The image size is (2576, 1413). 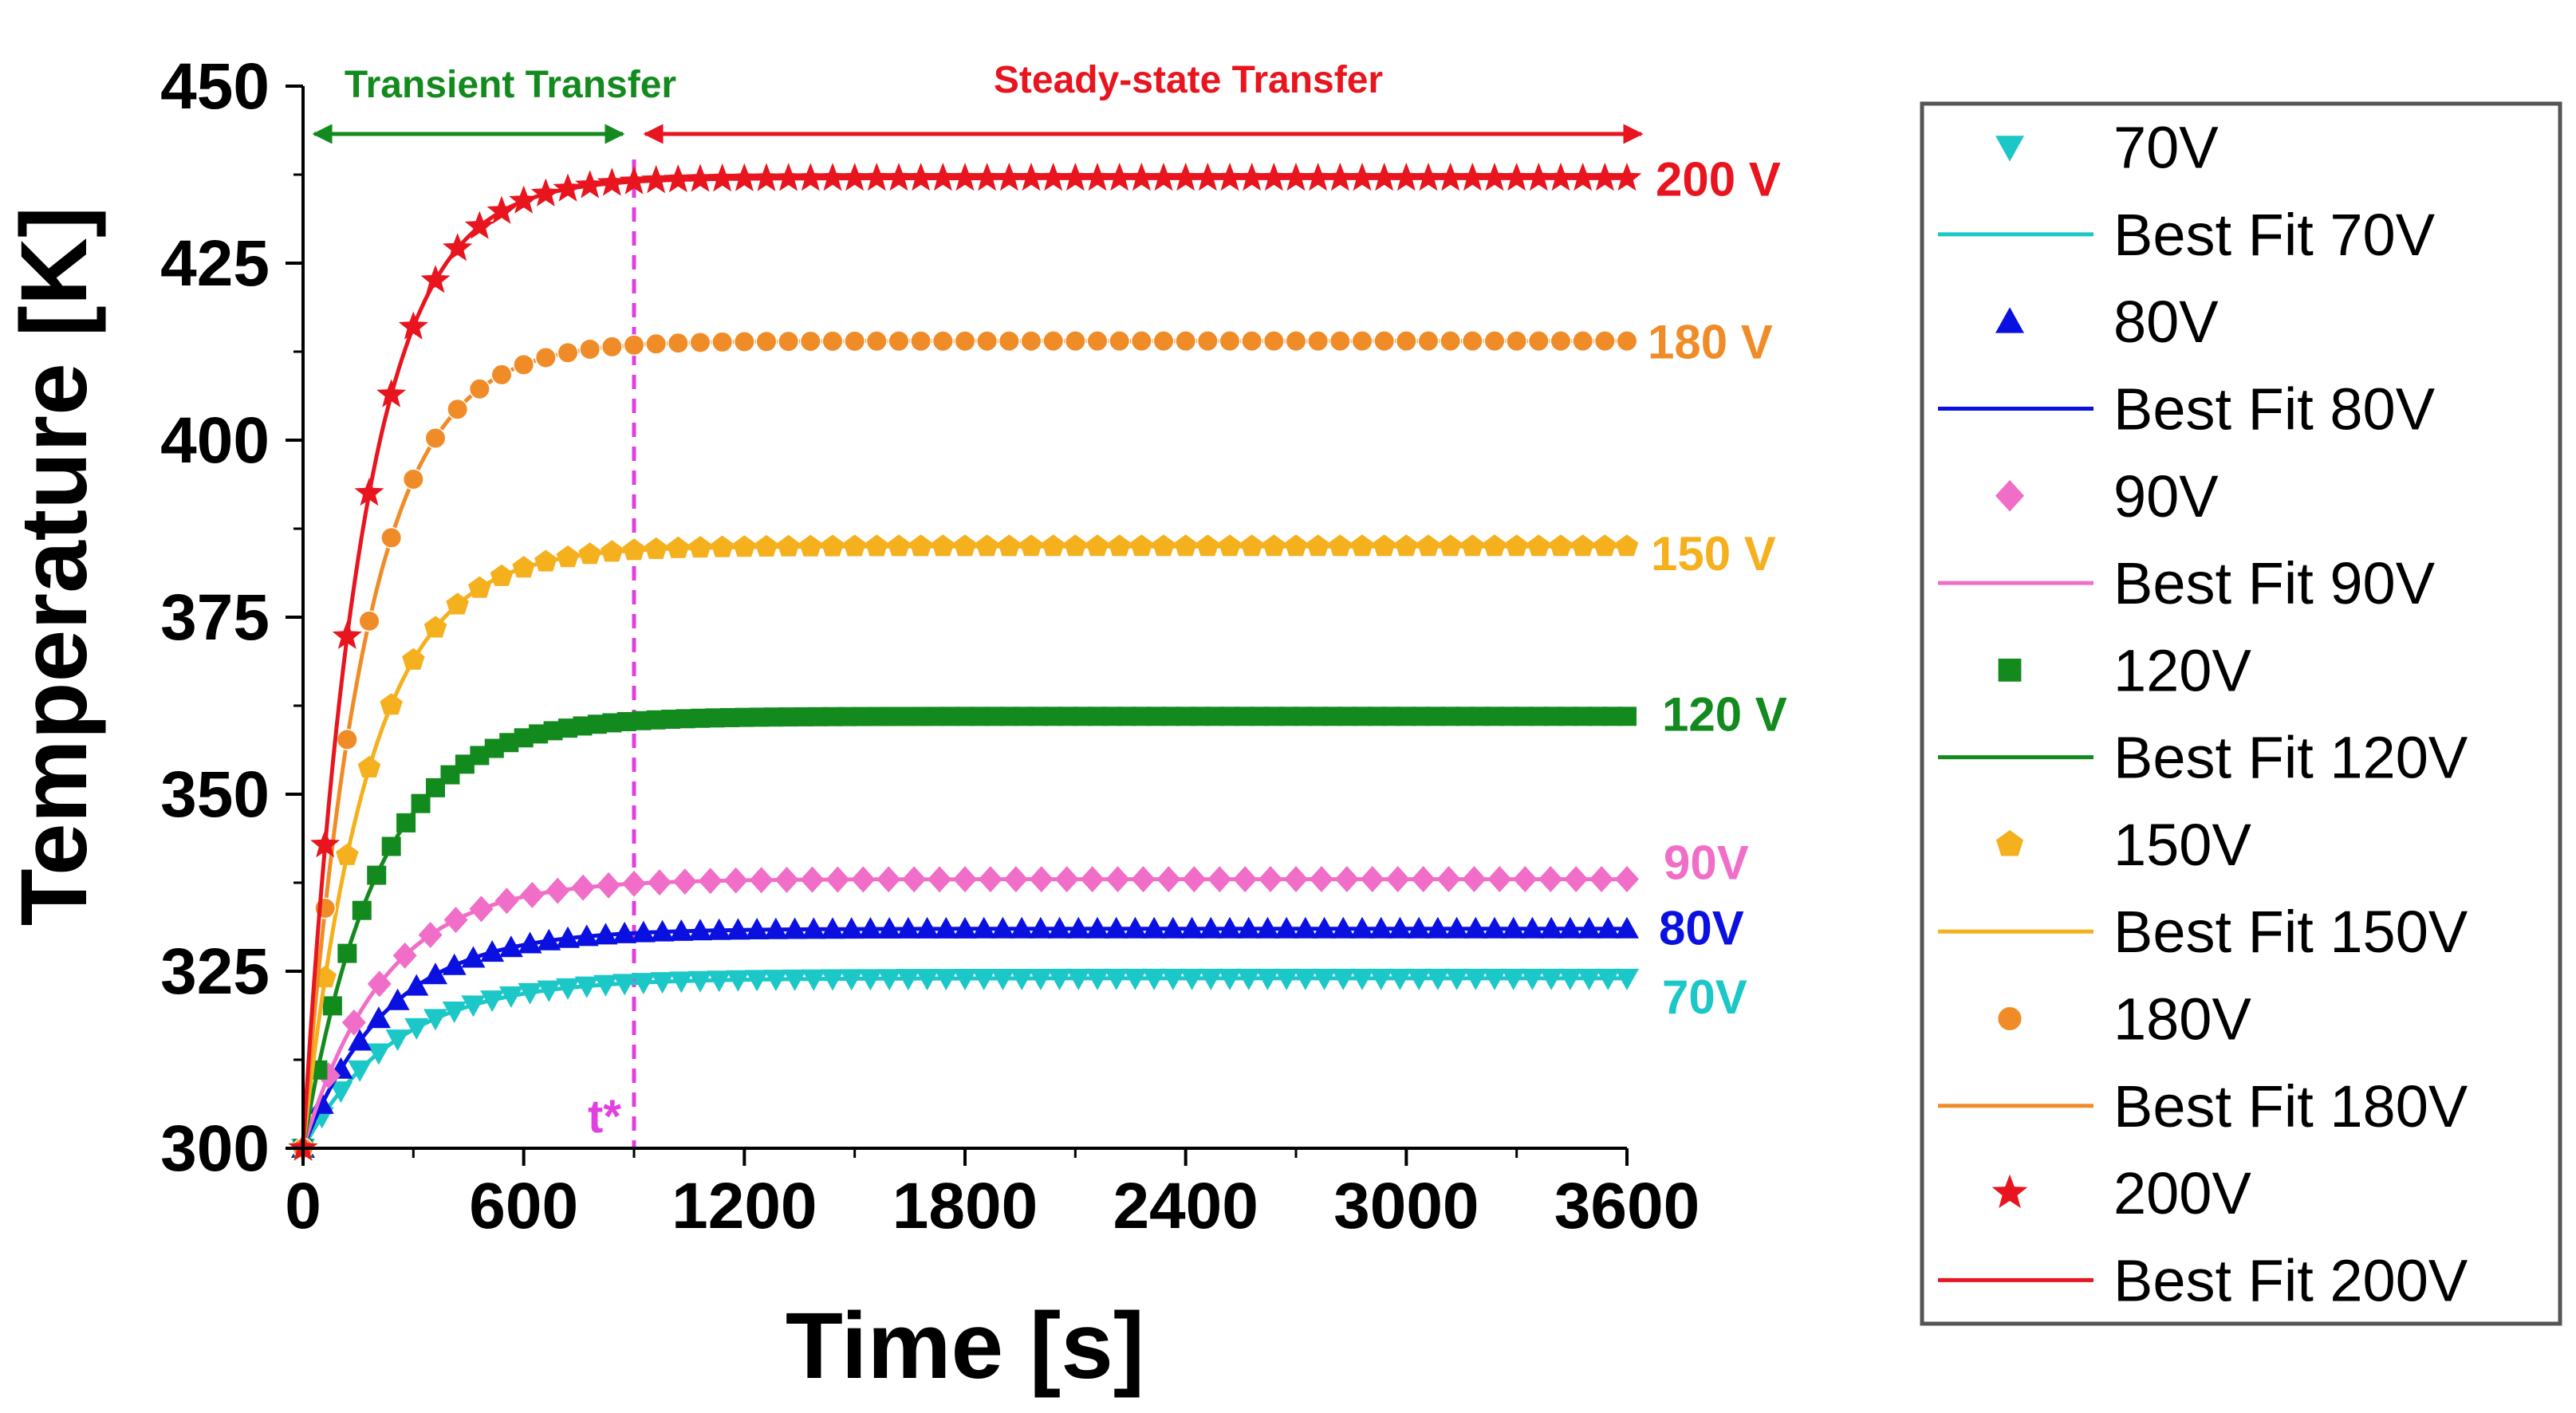 What do you see at coordinates (2182, 845) in the screenshot?
I see `legend-entry-150V: 150V` at bounding box center [2182, 845].